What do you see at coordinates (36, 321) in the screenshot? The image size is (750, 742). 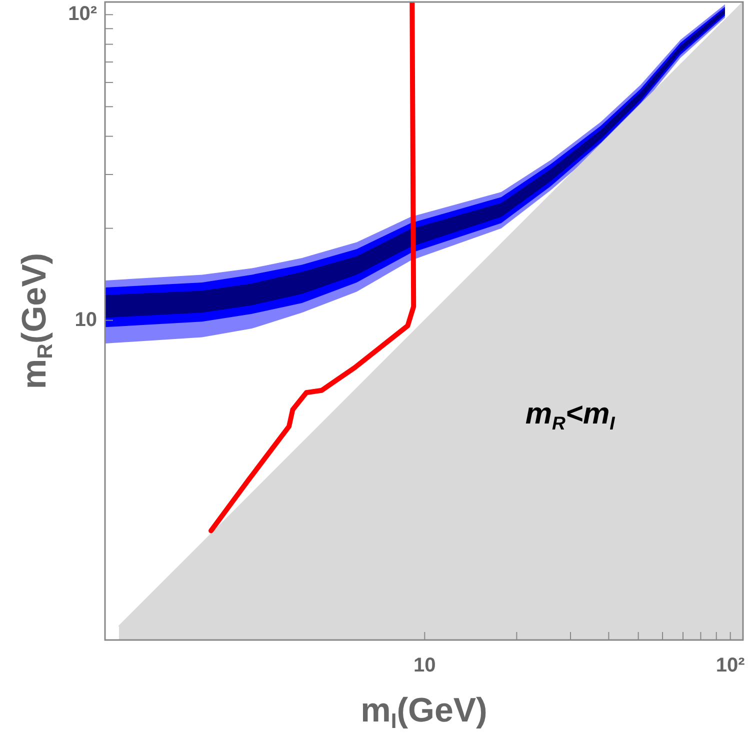 I see `y-axis-title: mR(GeV)` at bounding box center [36, 321].